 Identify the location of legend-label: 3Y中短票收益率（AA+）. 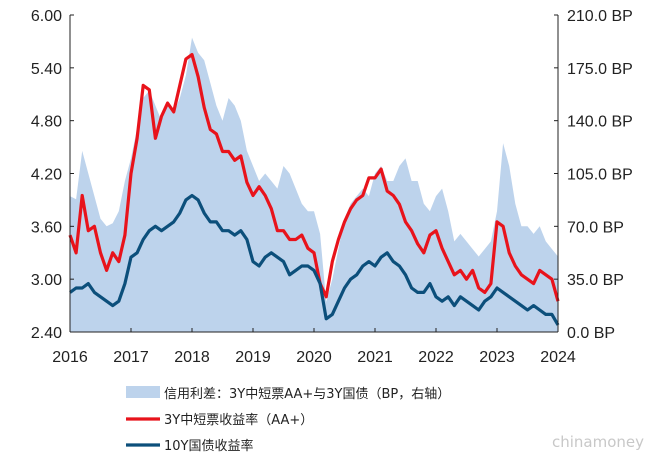
(238, 420).